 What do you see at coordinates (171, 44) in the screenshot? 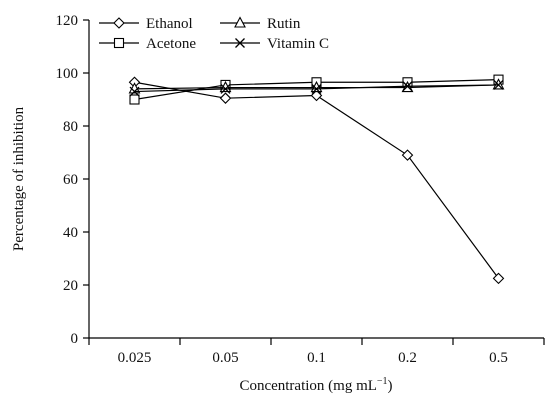
I see `legend-label: Acetone` at bounding box center [171, 44].